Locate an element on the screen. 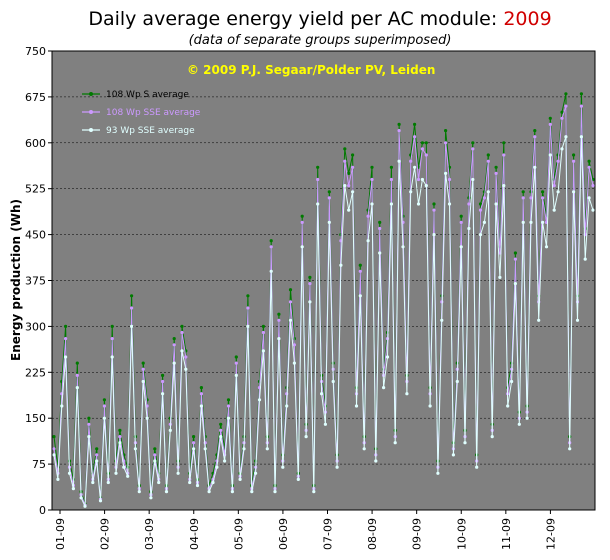 This screenshot has width=610, height=560. x-tick-label: 07-09 is located at coordinates (328, 534).